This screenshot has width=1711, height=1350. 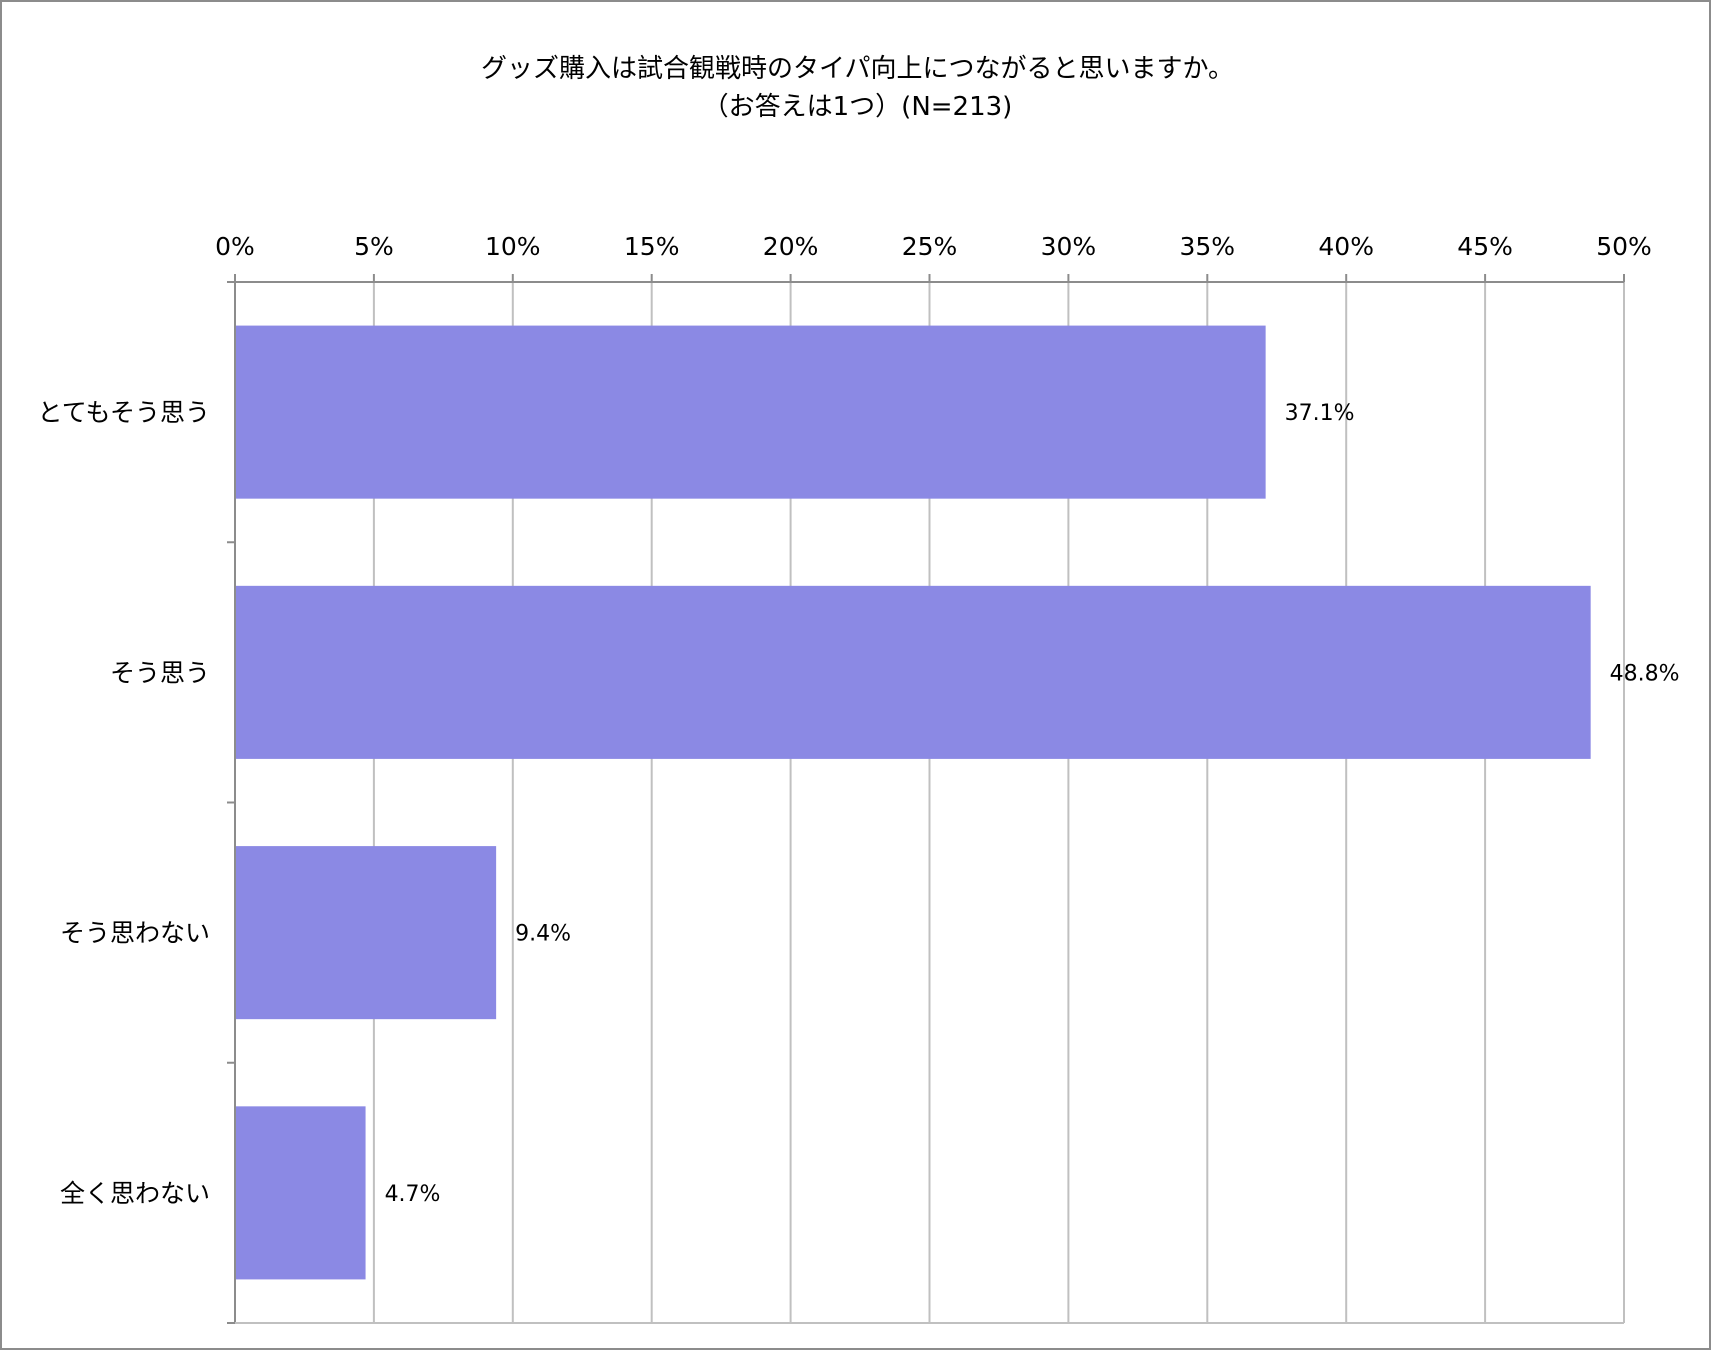 I want to click on x-tick-label: 40%, so click(x=1346, y=246).